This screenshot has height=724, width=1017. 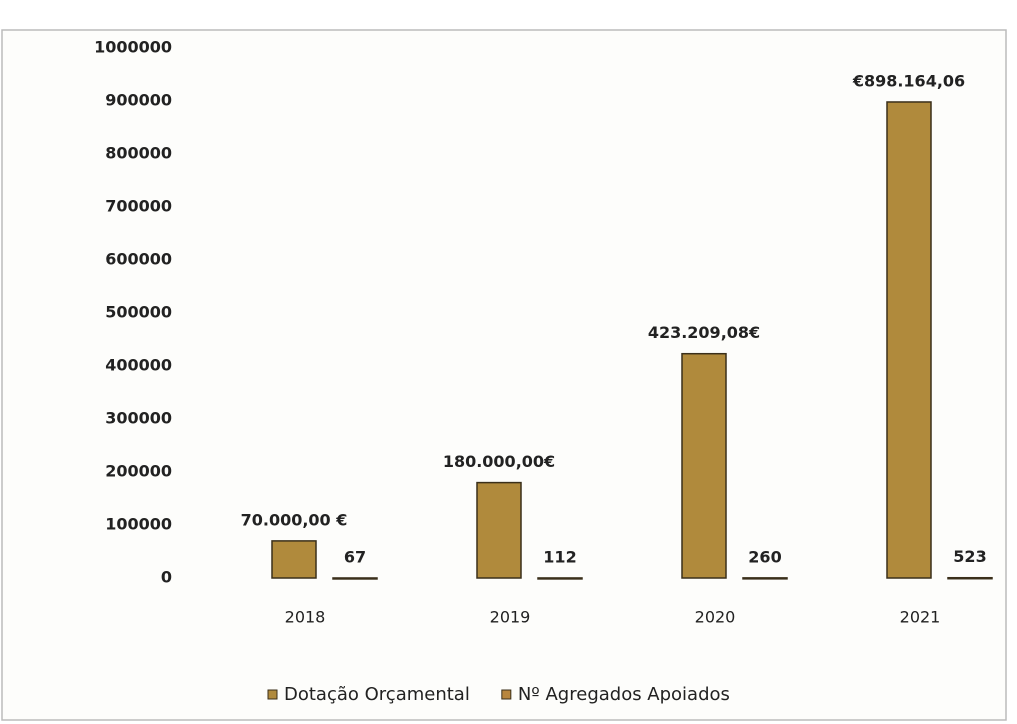 I want to click on data-label: 112, so click(x=559, y=556).